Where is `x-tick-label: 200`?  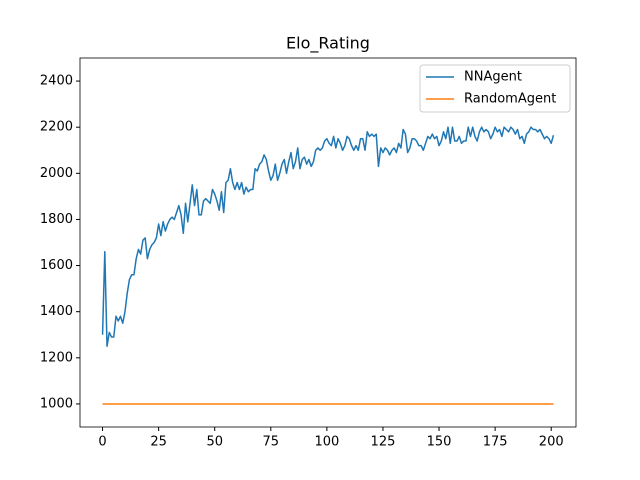
x-tick-label: 200 is located at coordinates (551, 442).